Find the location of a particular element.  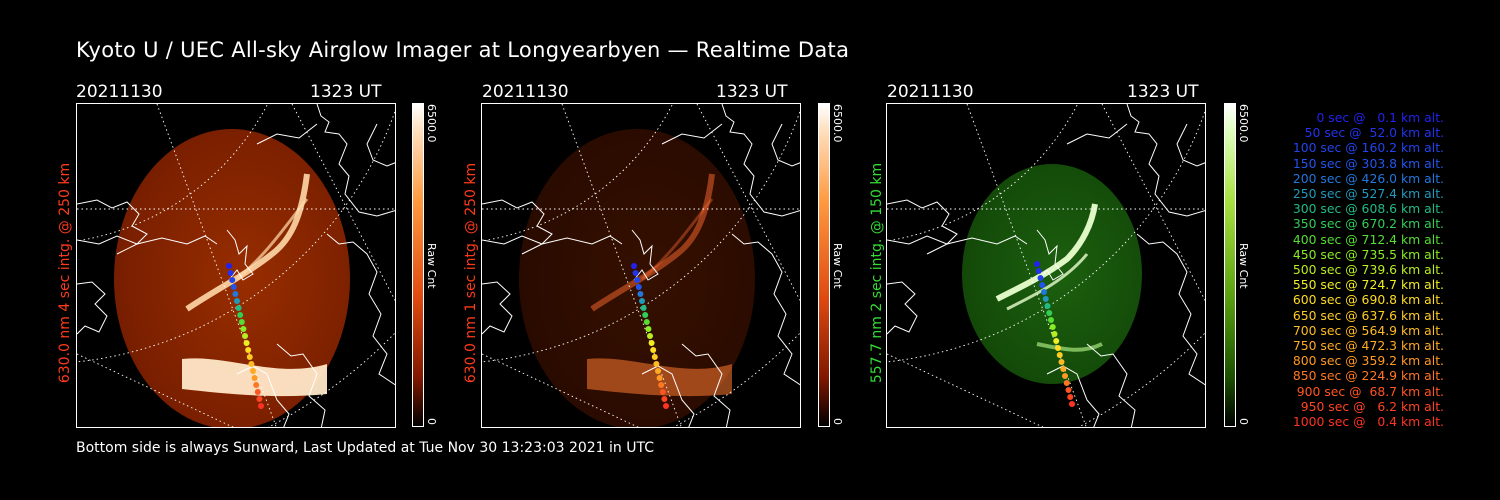

panel-1-colorbar is located at coordinates (418, 265).